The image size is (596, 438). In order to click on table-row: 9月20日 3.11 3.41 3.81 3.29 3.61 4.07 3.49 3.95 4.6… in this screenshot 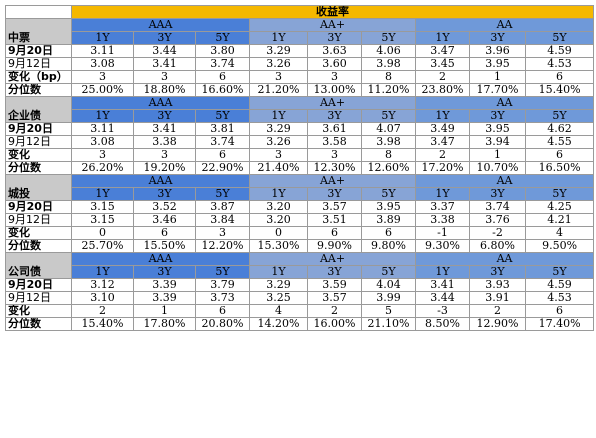, I will do `click(300, 129)`.